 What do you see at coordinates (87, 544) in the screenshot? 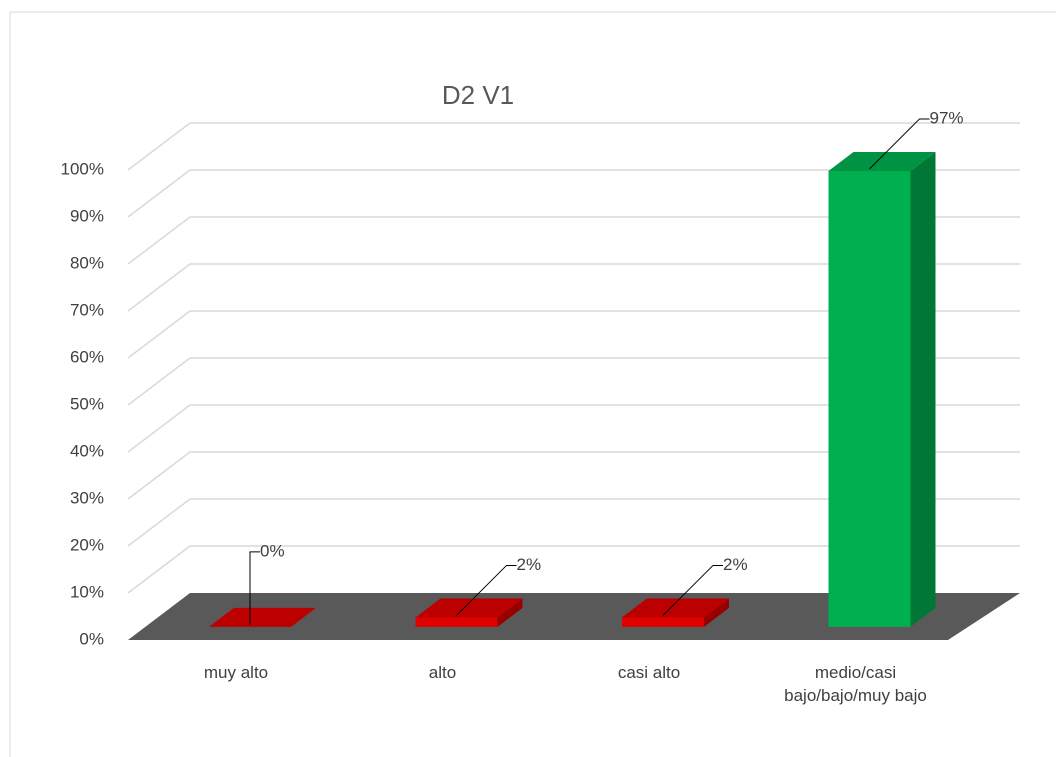
I see `y-tick-label: 20%` at bounding box center [87, 544].